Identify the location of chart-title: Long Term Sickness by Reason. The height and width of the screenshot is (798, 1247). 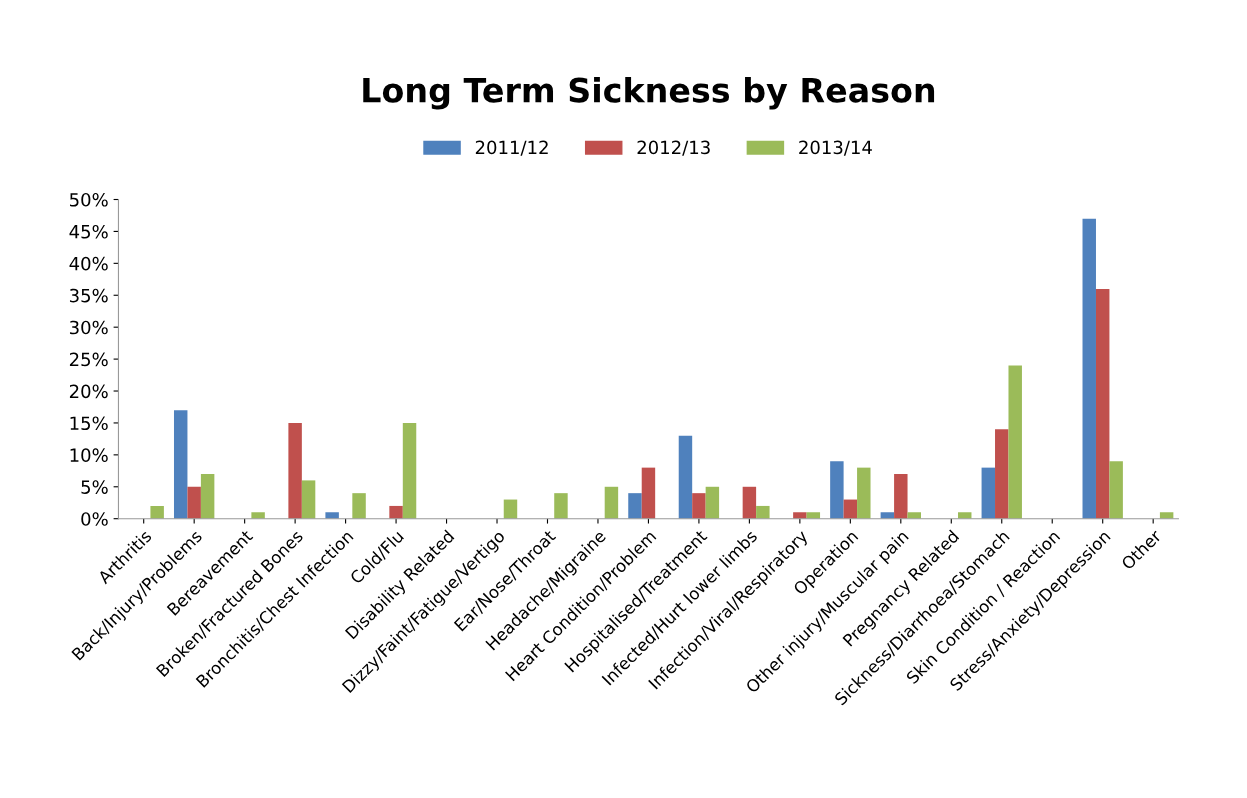
(649, 93).